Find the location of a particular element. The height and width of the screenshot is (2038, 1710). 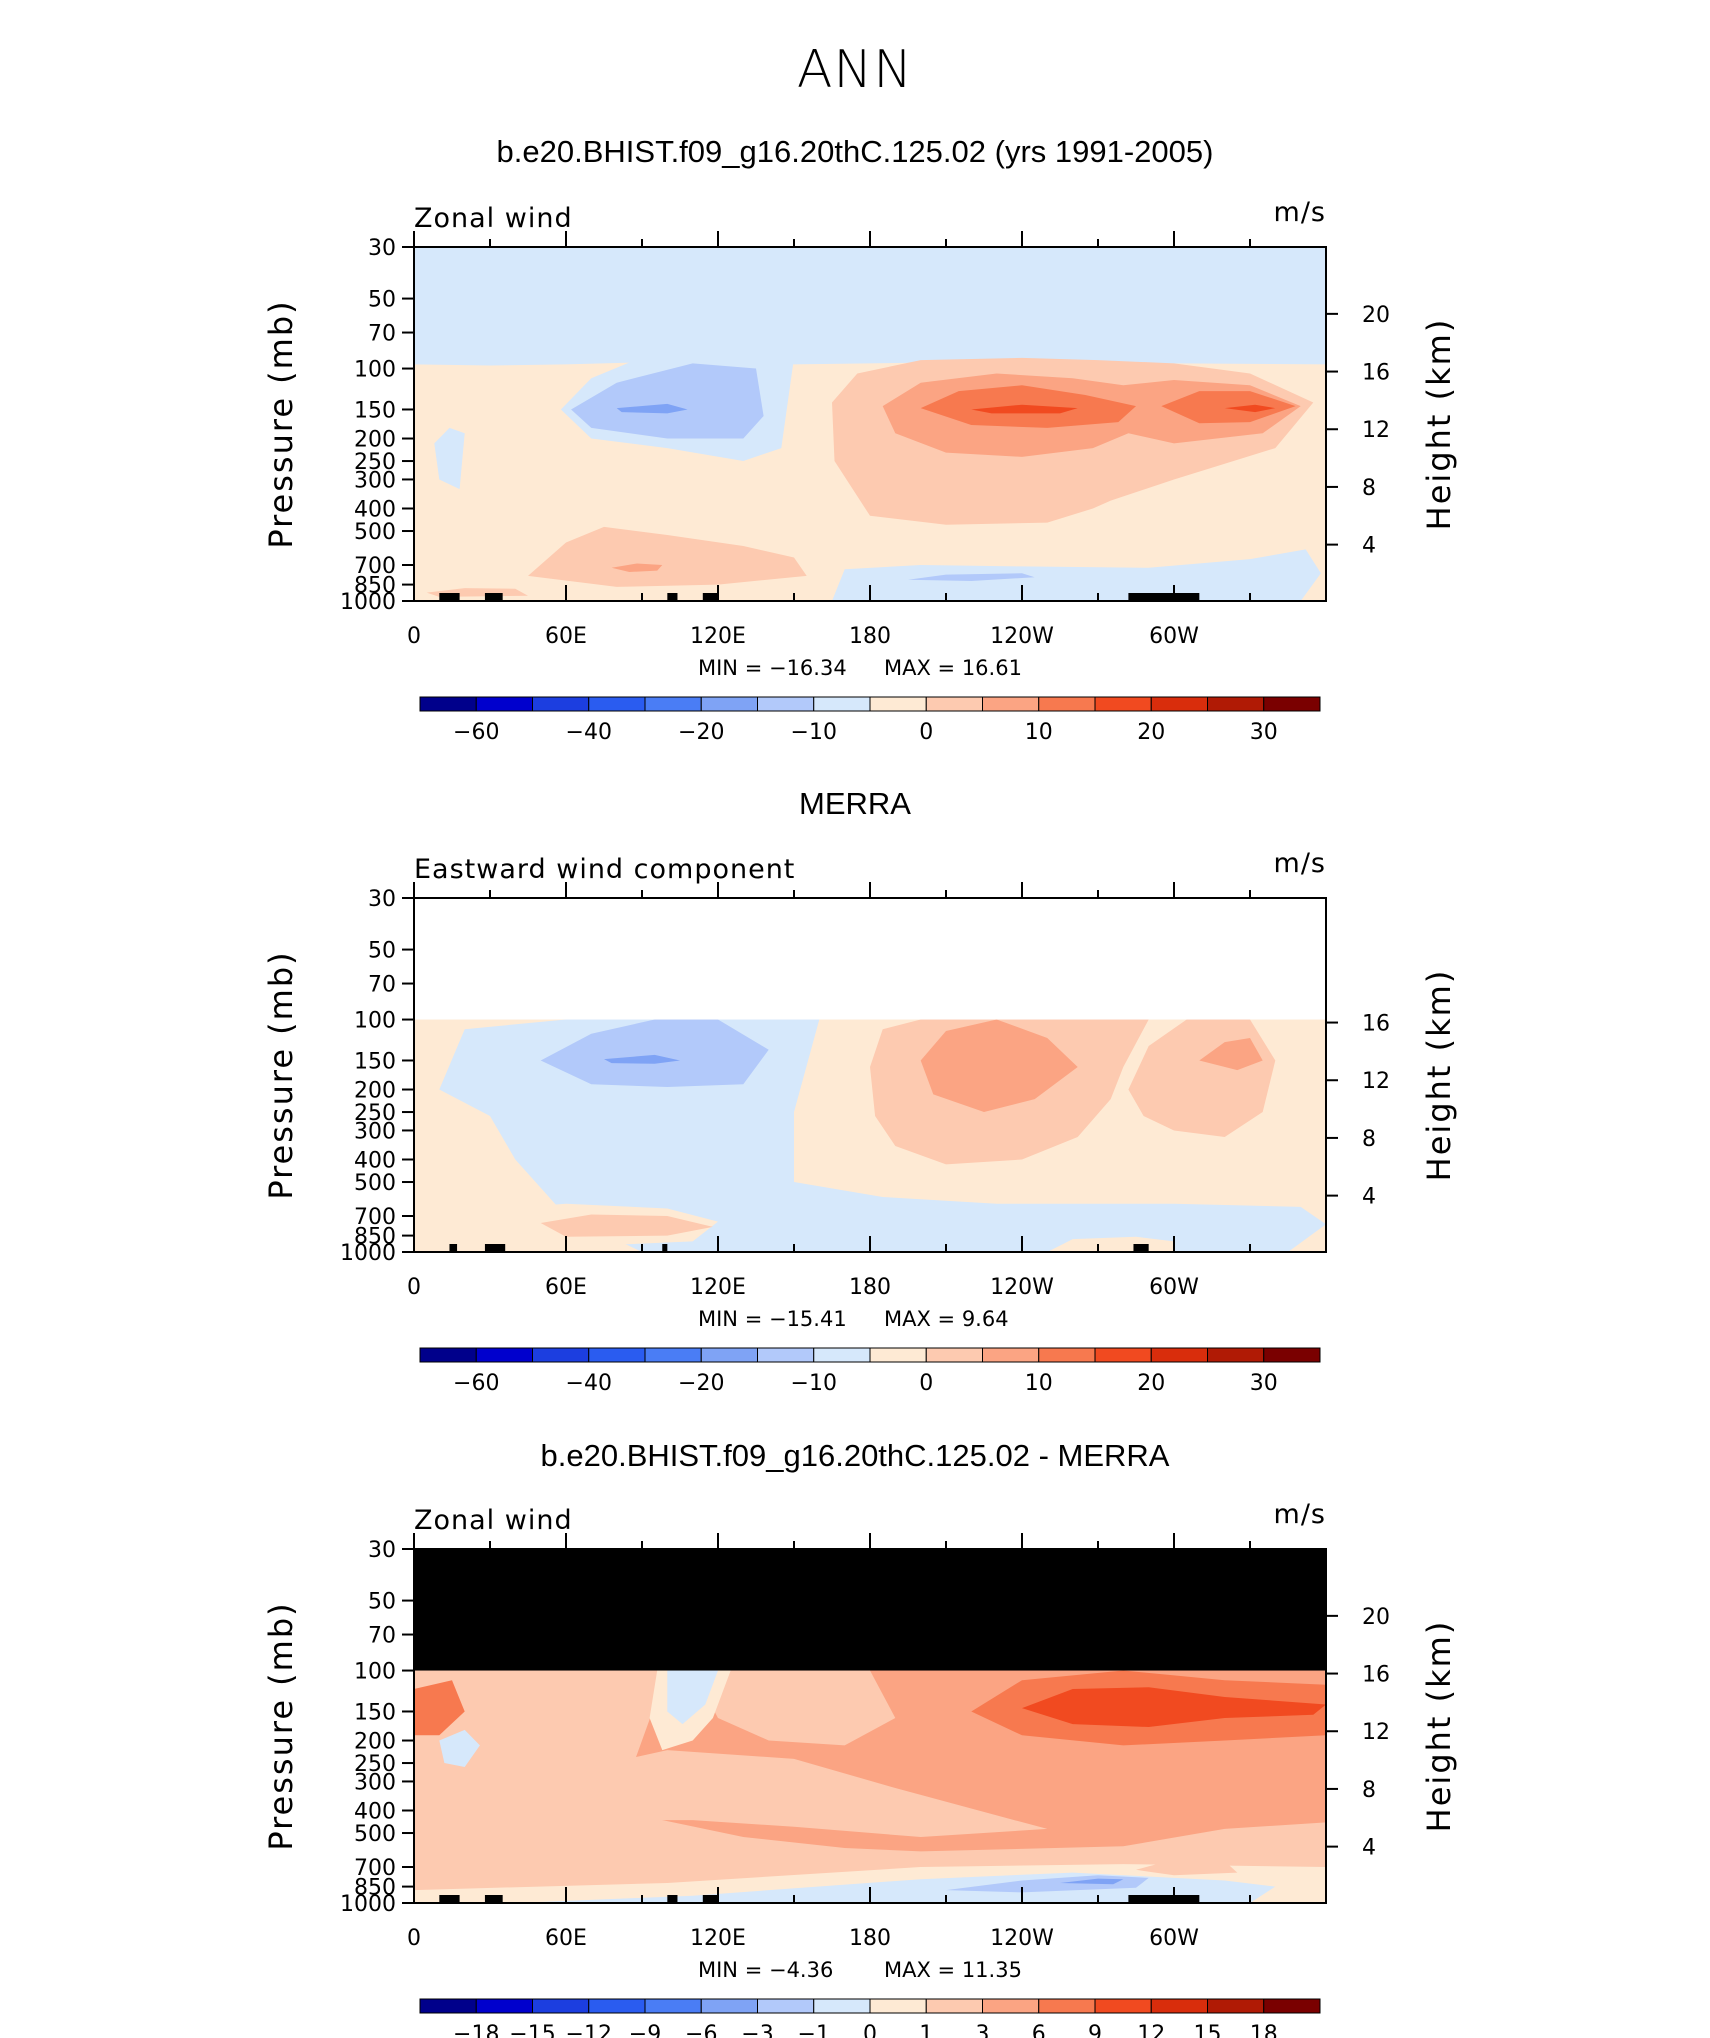

contour-neg6 is located at coordinates (1092, 1881).